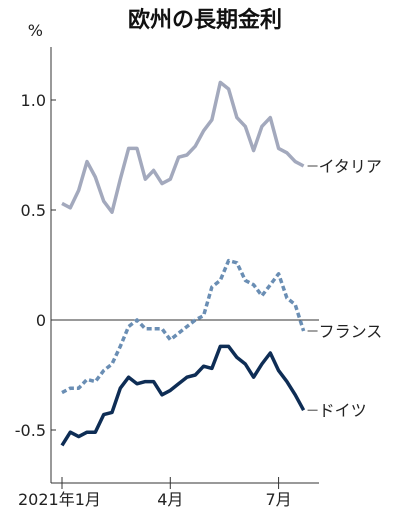  What do you see at coordinates (33, 100) in the screenshot?
I see `y-tick-label: 1.0` at bounding box center [33, 100].